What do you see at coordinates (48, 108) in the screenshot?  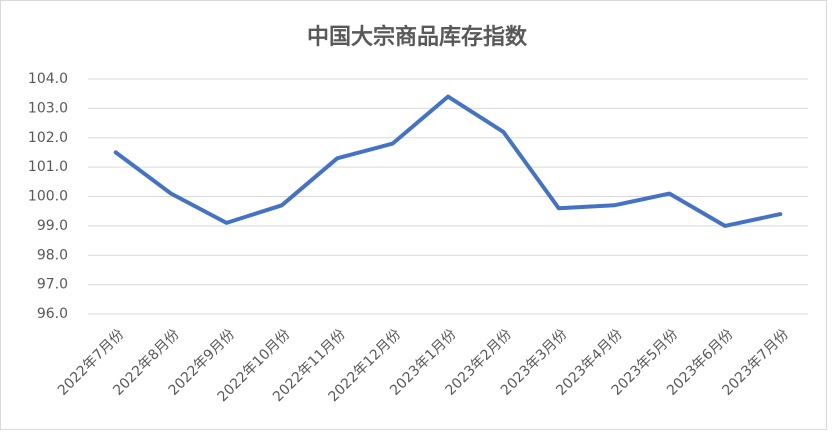 I see `y-tick-label: 103.0` at bounding box center [48, 108].